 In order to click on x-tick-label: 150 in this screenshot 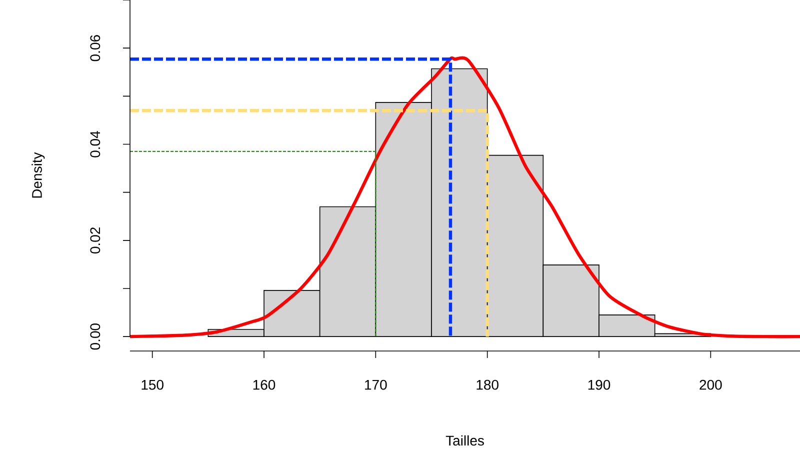, I will do `click(153, 385)`.